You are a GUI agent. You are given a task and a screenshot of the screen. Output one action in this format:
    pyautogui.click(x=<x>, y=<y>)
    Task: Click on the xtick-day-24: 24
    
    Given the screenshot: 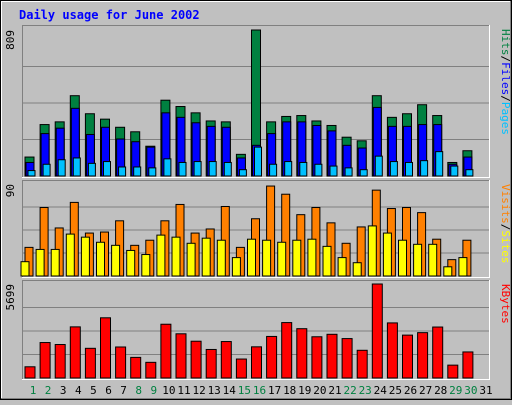 What is the action you would take?
    pyautogui.click(x=381, y=390)
    